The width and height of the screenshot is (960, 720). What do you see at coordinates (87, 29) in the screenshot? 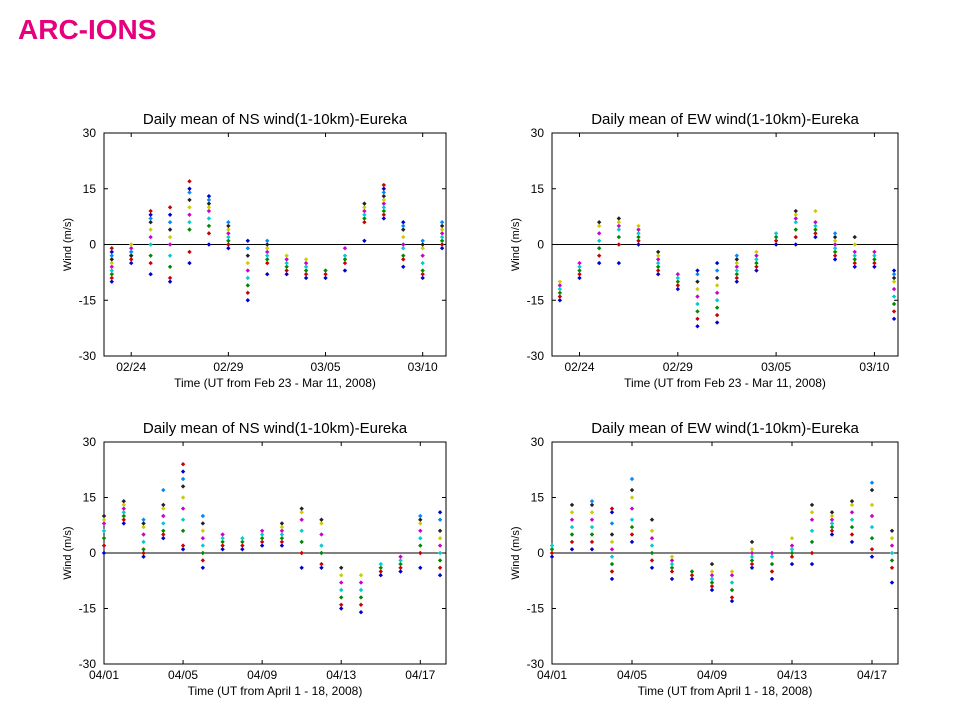
I see `slide-title: ARC-IONS` at bounding box center [87, 29].